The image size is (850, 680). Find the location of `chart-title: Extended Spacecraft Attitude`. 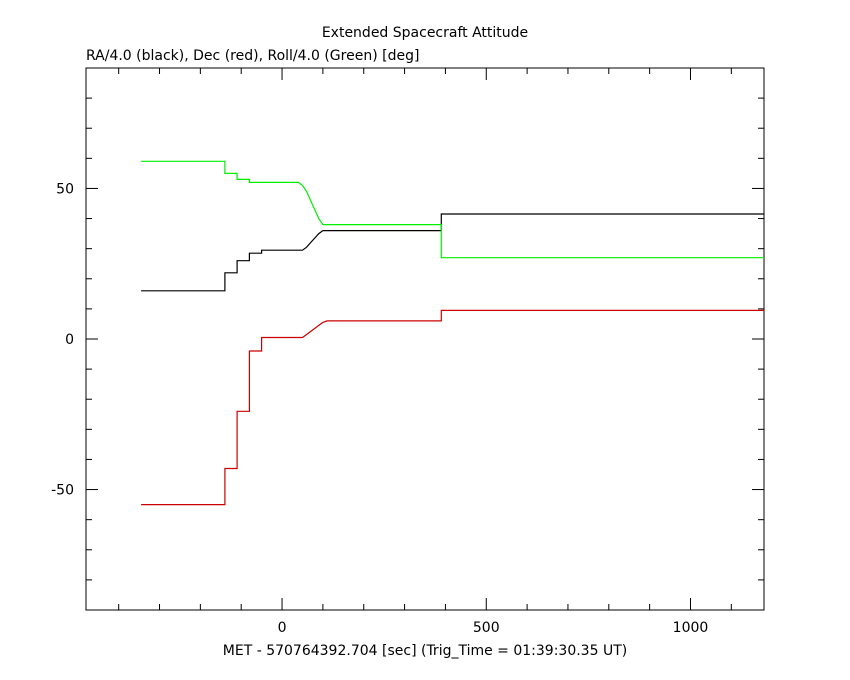

chart-title: Extended Spacecraft Attitude is located at coordinates (425, 33).